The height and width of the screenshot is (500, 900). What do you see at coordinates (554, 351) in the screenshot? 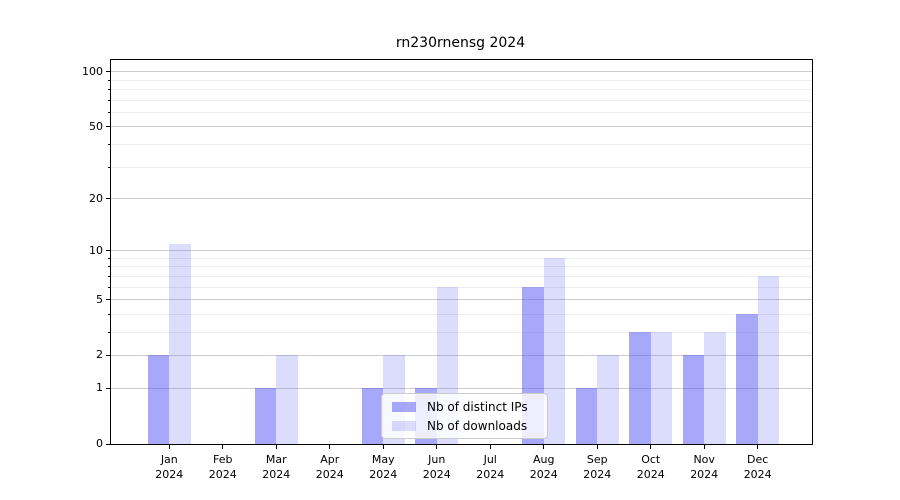
I see `bar-downloads-aug` at bounding box center [554, 351].